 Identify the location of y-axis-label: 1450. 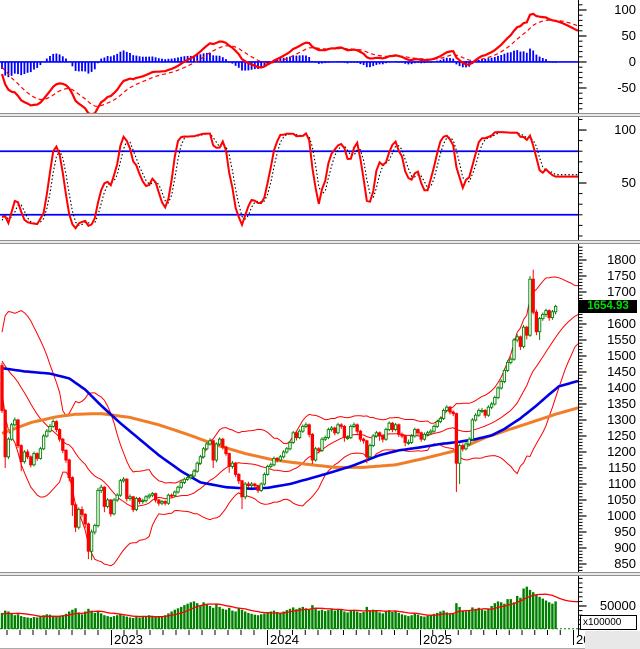
(621, 371).